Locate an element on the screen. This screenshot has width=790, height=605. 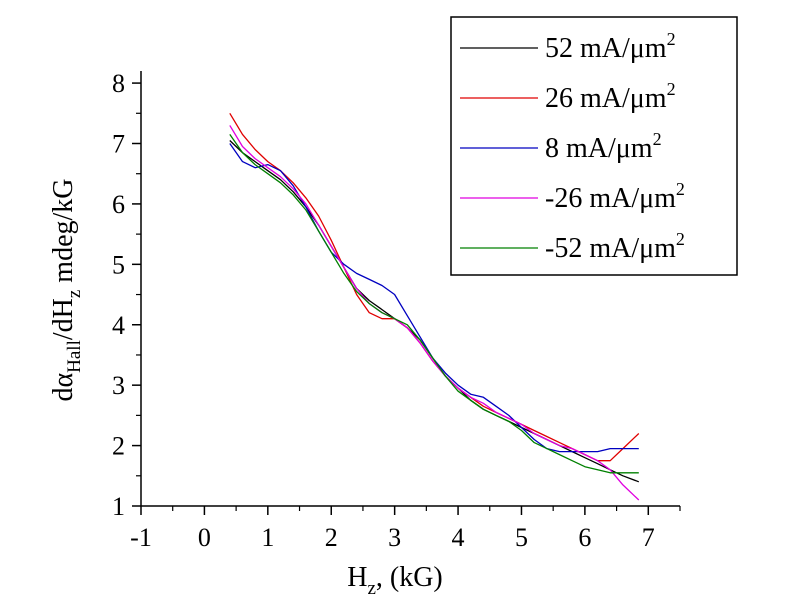
x-tick-label: 2 is located at coordinates (331, 537).